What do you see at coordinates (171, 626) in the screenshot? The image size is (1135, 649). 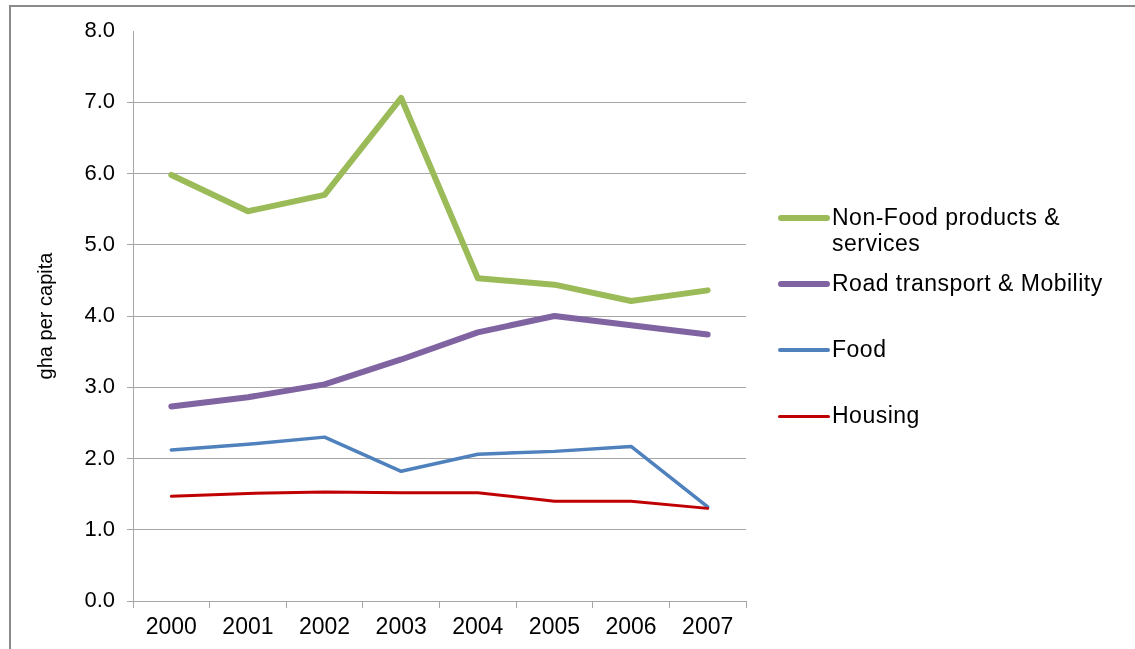 I see `x-tick-label: 2000` at bounding box center [171, 626].